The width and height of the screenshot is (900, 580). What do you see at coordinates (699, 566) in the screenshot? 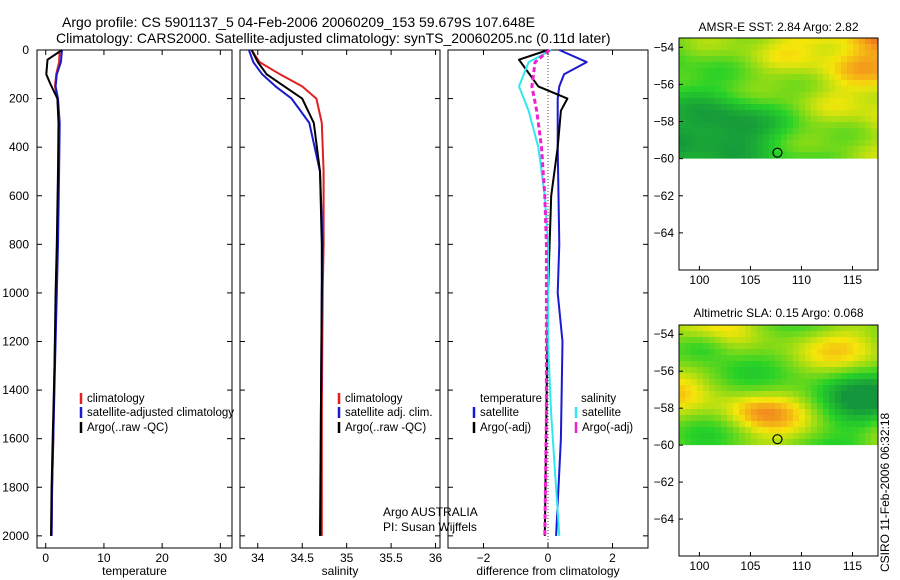
I see `map-2-xtick-label: 100` at bounding box center [699, 566].